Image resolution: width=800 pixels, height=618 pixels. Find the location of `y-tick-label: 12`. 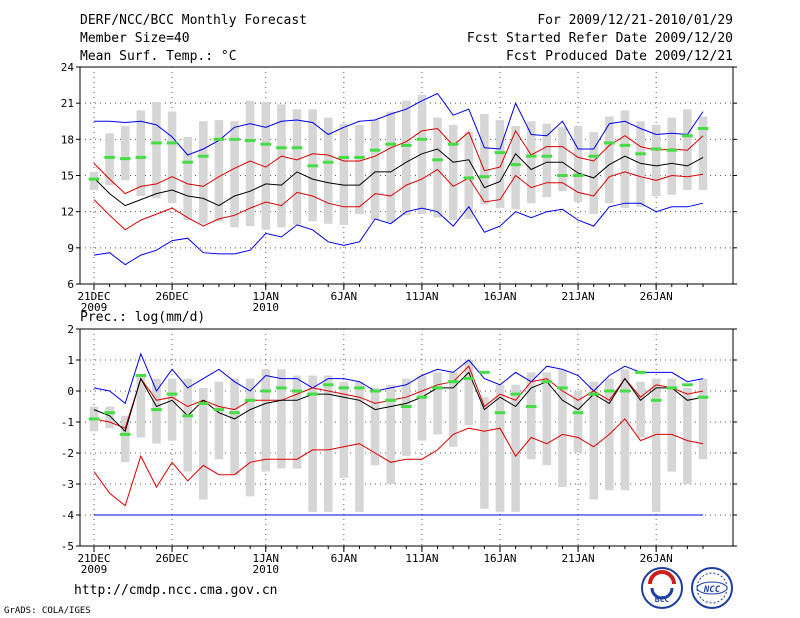

y-tick-label: 12 is located at coordinates (67, 212).